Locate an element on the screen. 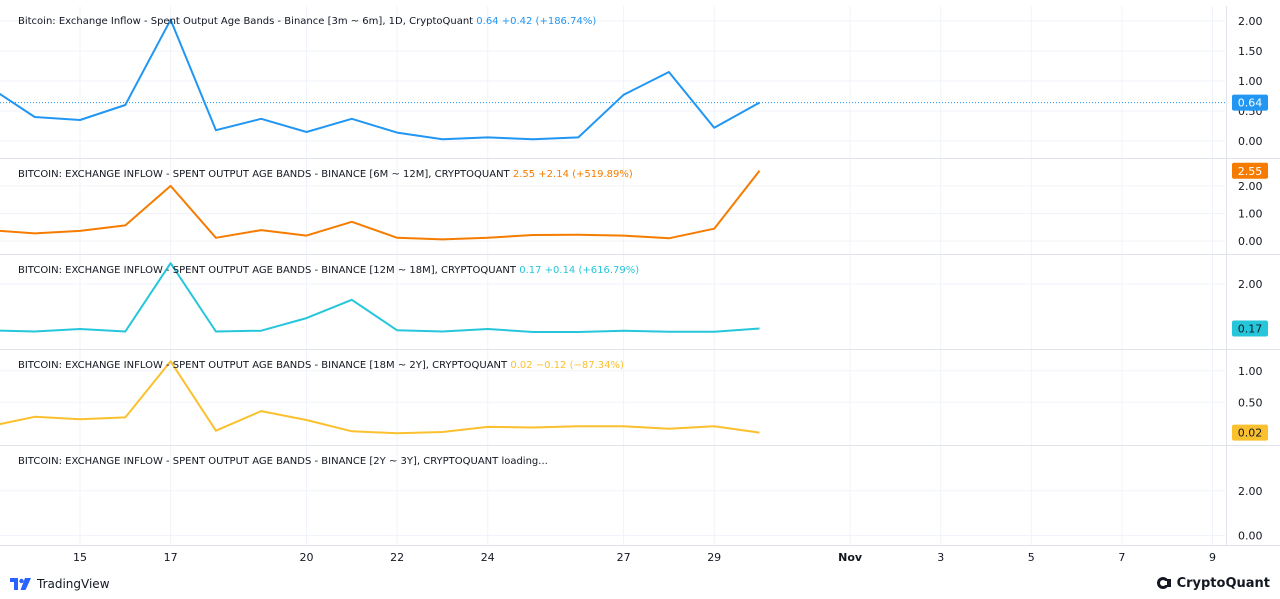 The image size is (1280, 599). tradingview-logo-icon is located at coordinates (21, 584).